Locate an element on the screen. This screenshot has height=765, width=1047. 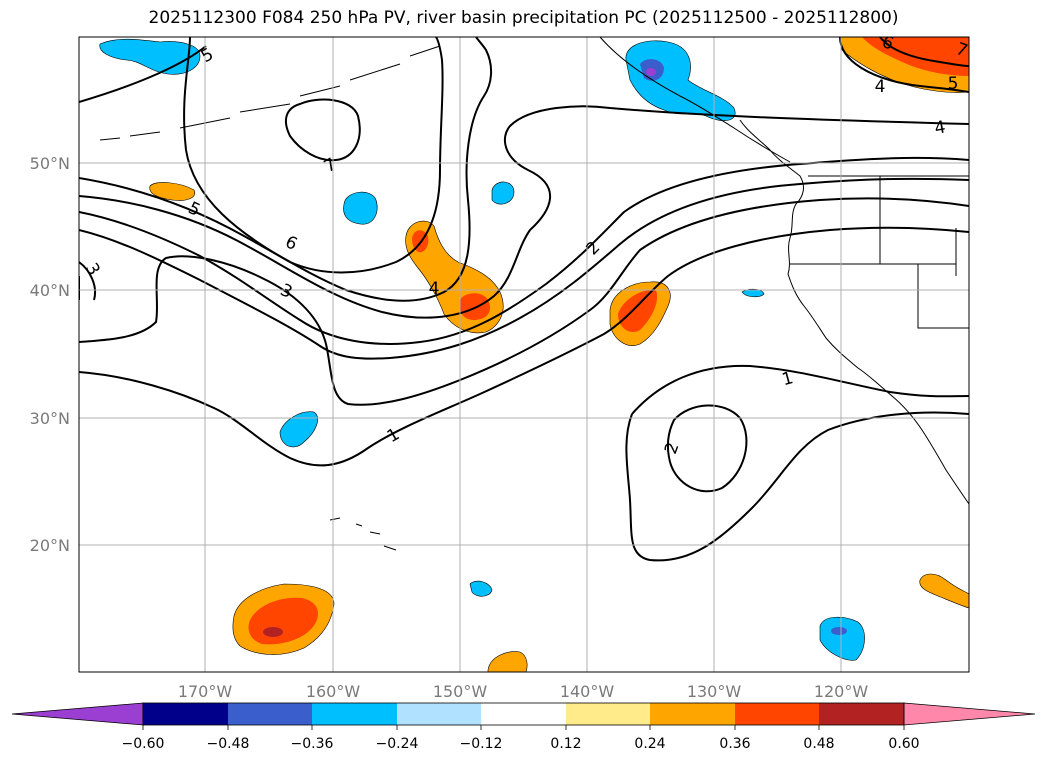
contour-label: 1 is located at coordinates (788, 379).